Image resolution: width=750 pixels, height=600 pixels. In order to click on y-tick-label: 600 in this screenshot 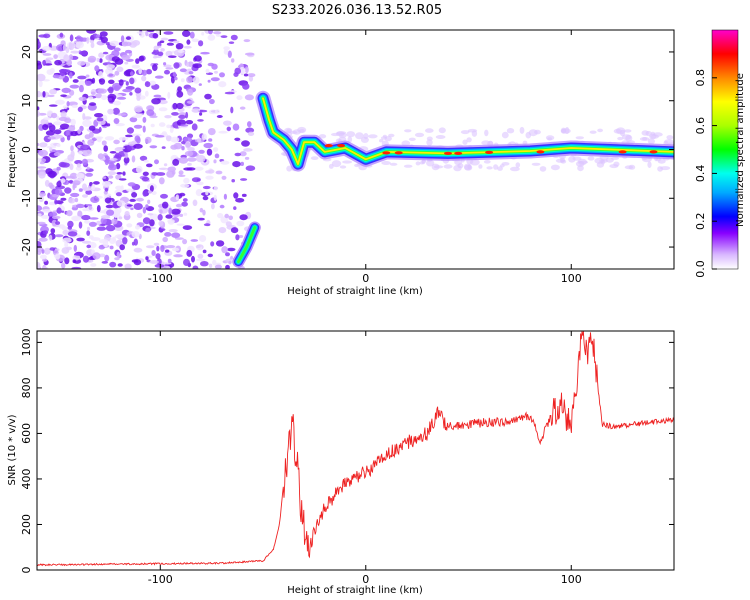, I will do `click(26, 433)`.